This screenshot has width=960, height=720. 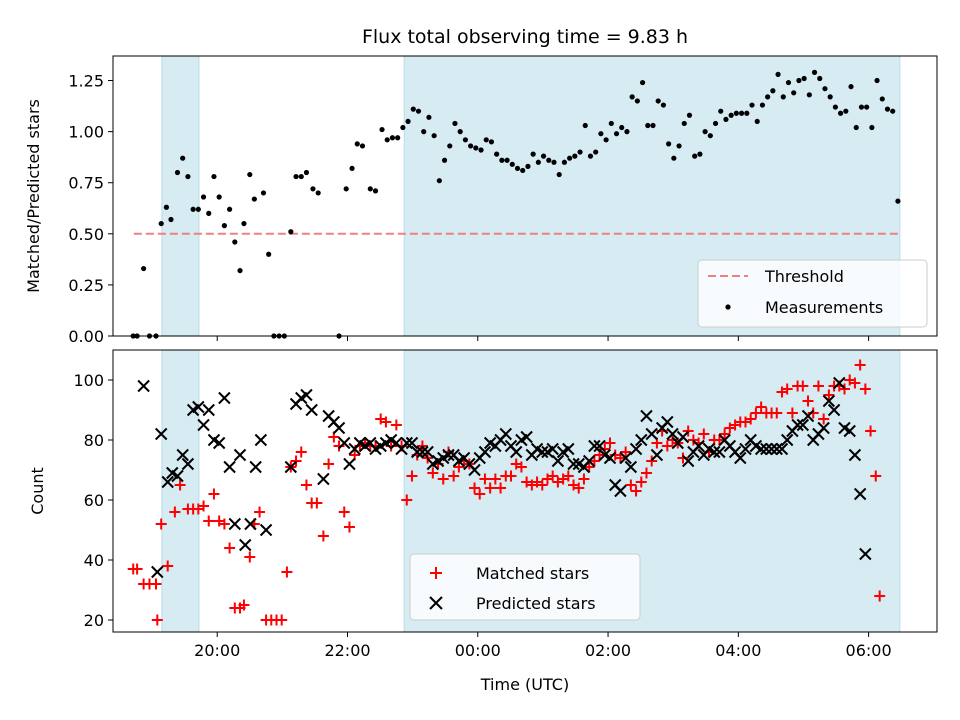 What do you see at coordinates (525, 37) in the screenshot?
I see `chart-title: Flux total observing time = 9.83 h` at bounding box center [525, 37].